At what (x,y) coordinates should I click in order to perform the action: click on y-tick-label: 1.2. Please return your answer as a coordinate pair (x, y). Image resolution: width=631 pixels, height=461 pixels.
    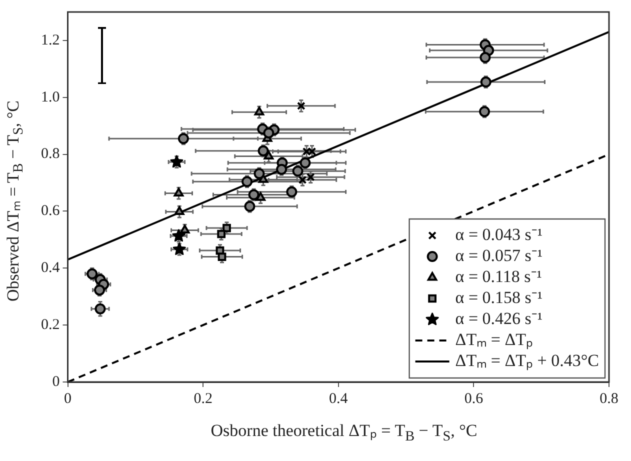
    Looking at the image, I should click on (50, 40).